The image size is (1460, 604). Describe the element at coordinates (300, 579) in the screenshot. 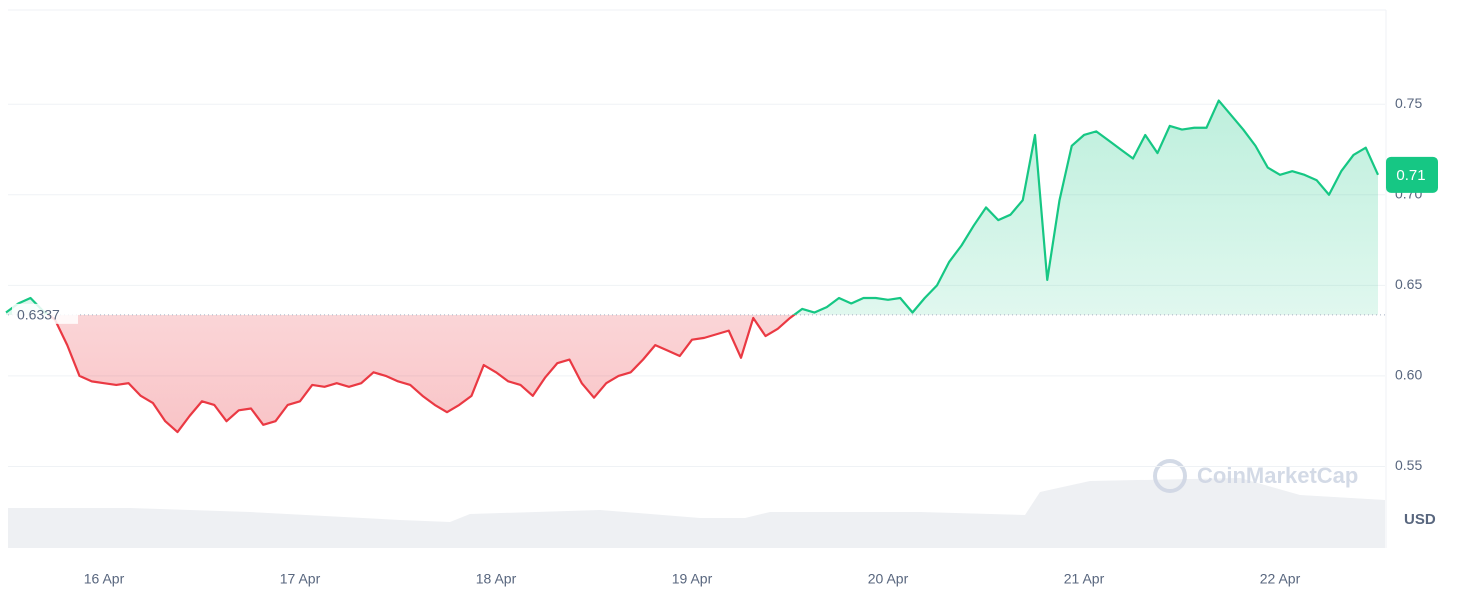

I see `x-tick-label: 17 Apr` at that location.